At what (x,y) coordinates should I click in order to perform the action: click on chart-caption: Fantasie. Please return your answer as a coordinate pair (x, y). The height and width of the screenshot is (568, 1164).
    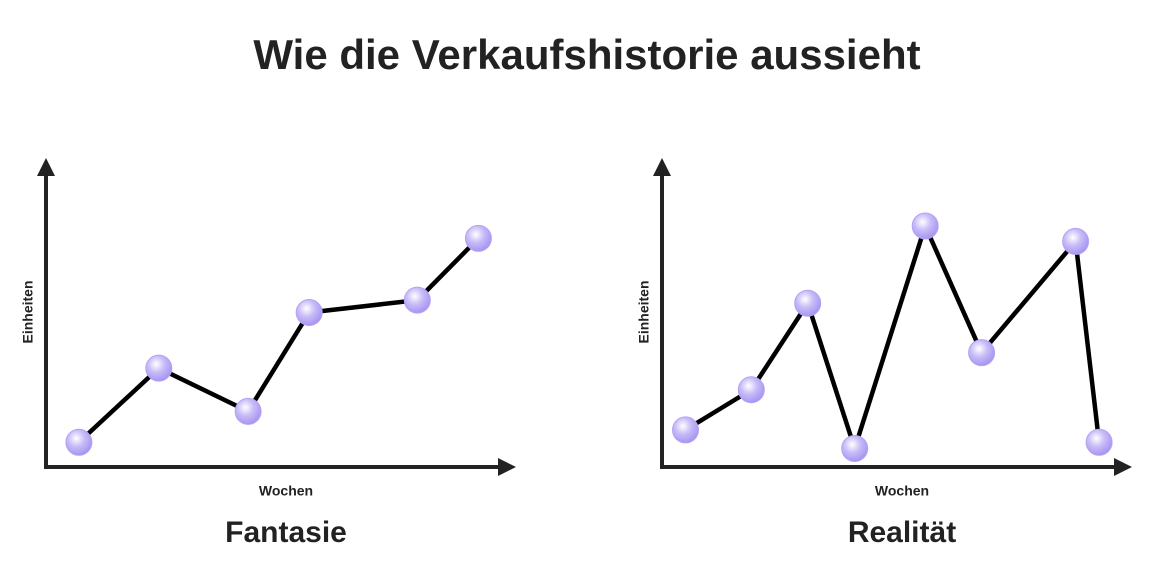
    Looking at the image, I should click on (286, 532).